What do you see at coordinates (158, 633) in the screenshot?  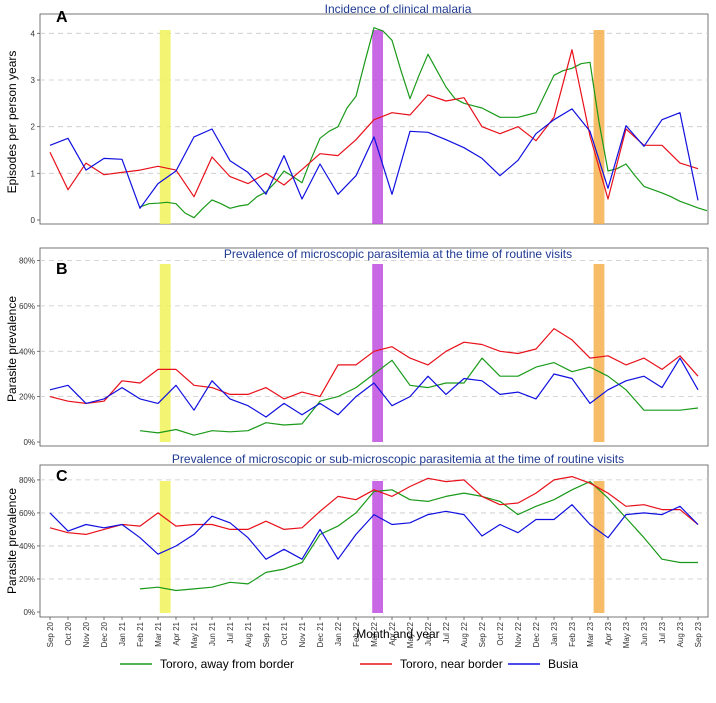 I see `x-tick-label: Mar 21` at bounding box center [158, 633].